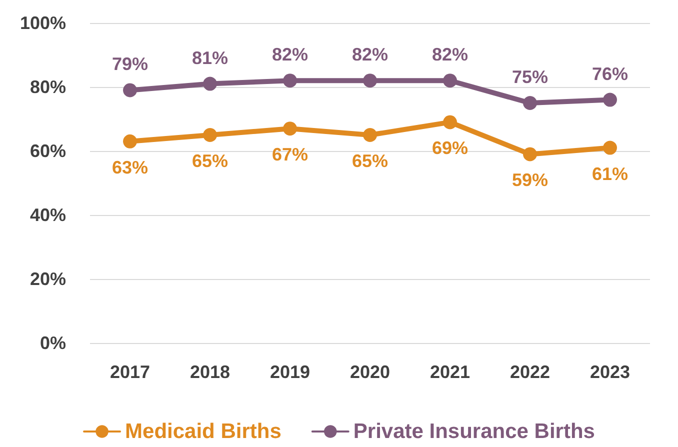 The height and width of the screenshot is (447, 678). I want to click on y-tick-label: 0%, so click(53, 343).